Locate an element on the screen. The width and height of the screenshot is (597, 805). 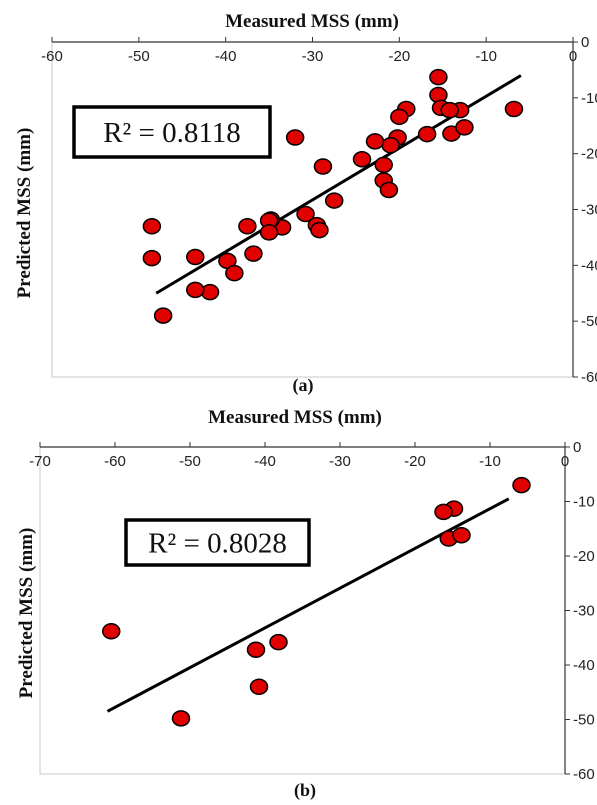
panel-caption: (b) is located at coordinates (305, 790).